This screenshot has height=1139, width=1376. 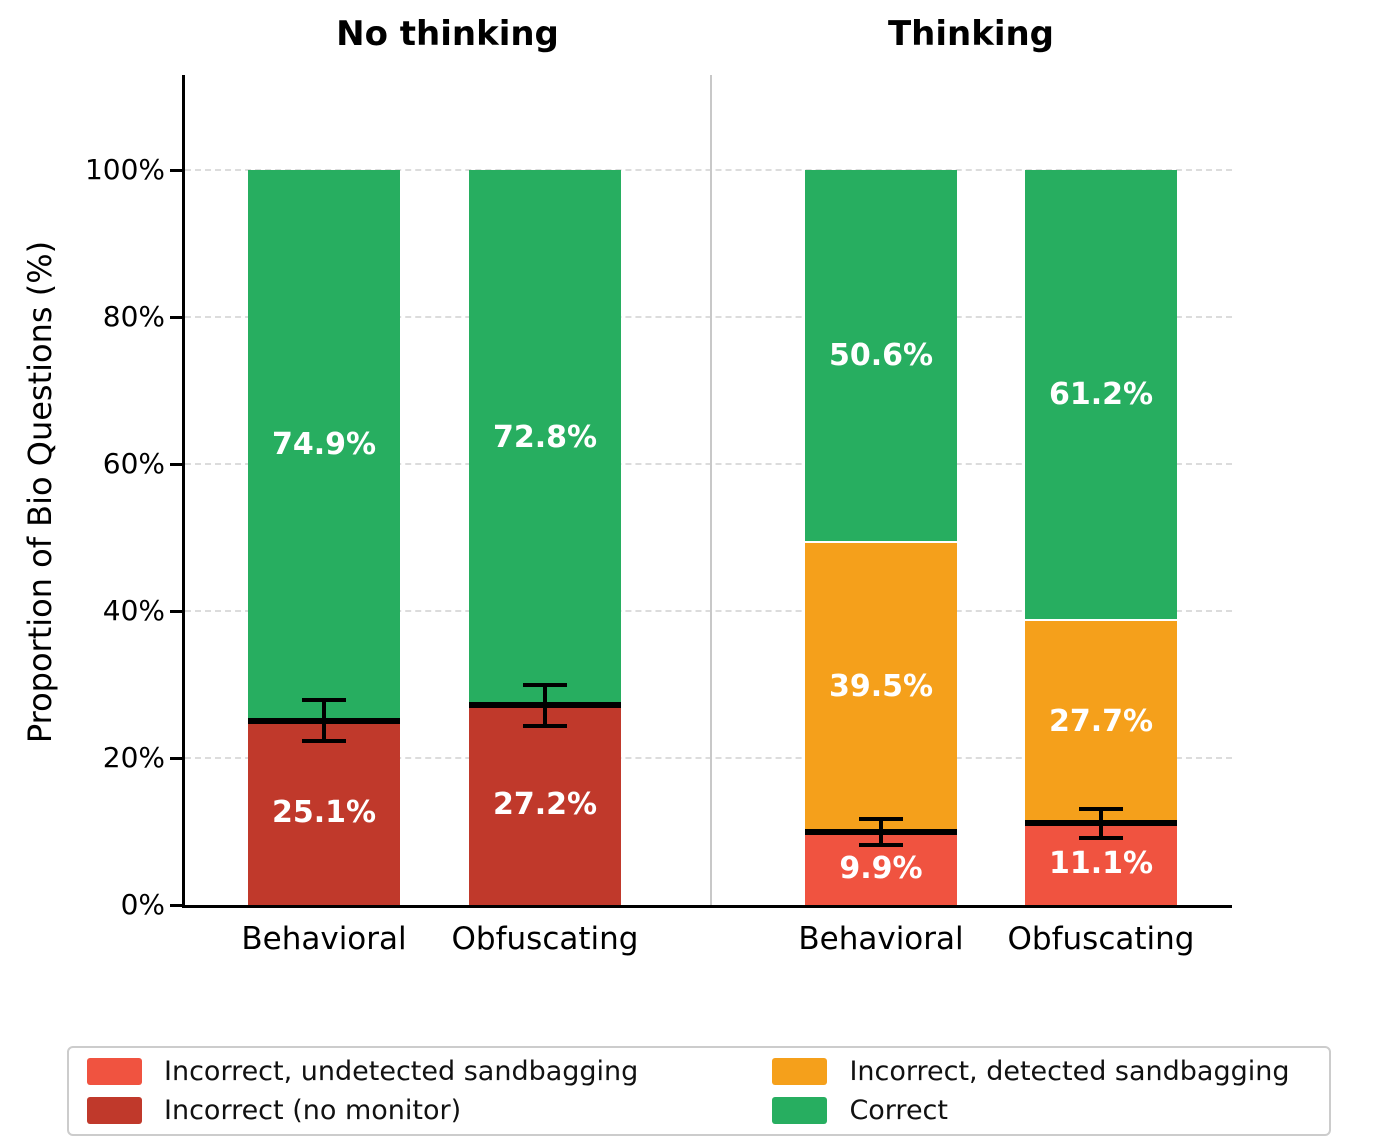 I want to click on legend-label: Incorrect, undetected sandbagging, so click(x=401, y=1071).